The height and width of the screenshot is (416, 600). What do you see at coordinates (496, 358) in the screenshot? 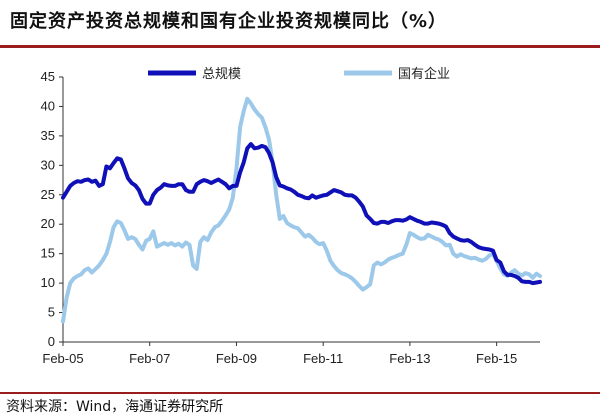
I see `x-tick-label: Feb-15` at bounding box center [496, 358].